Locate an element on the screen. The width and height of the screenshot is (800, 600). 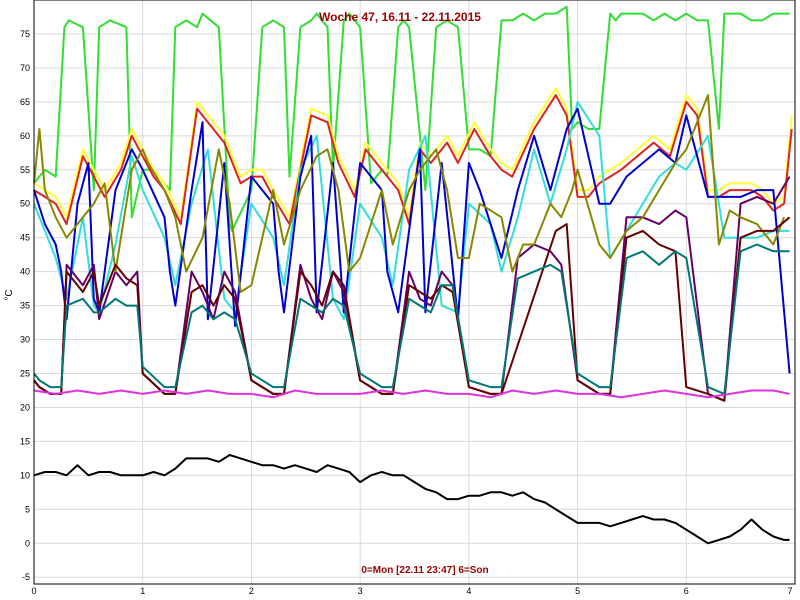
x-tick-label: 4 is located at coordinates (468, 591).